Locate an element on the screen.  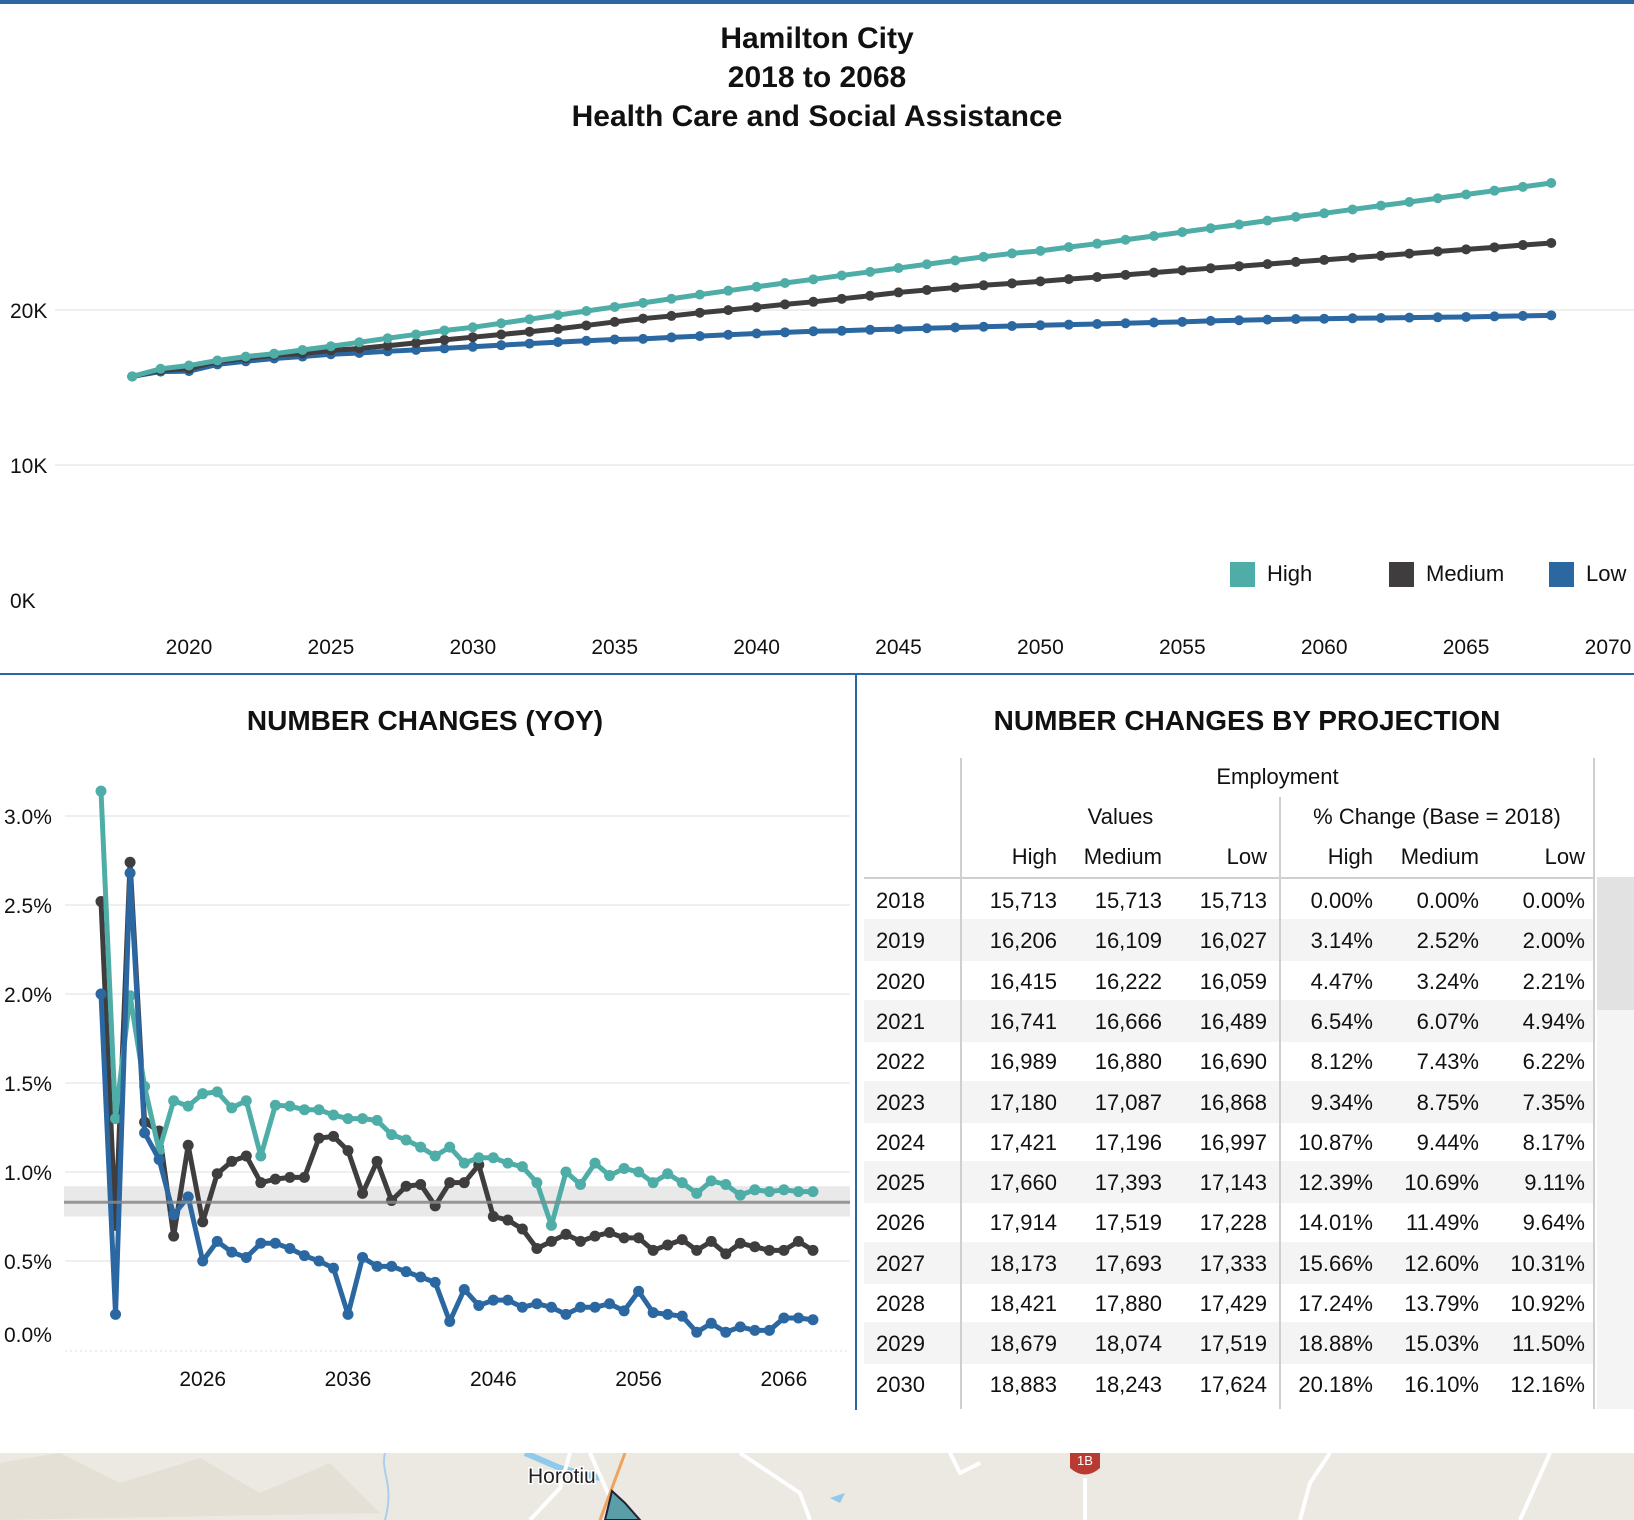
legend-item-high: High is located at coordinates (1271, 574).